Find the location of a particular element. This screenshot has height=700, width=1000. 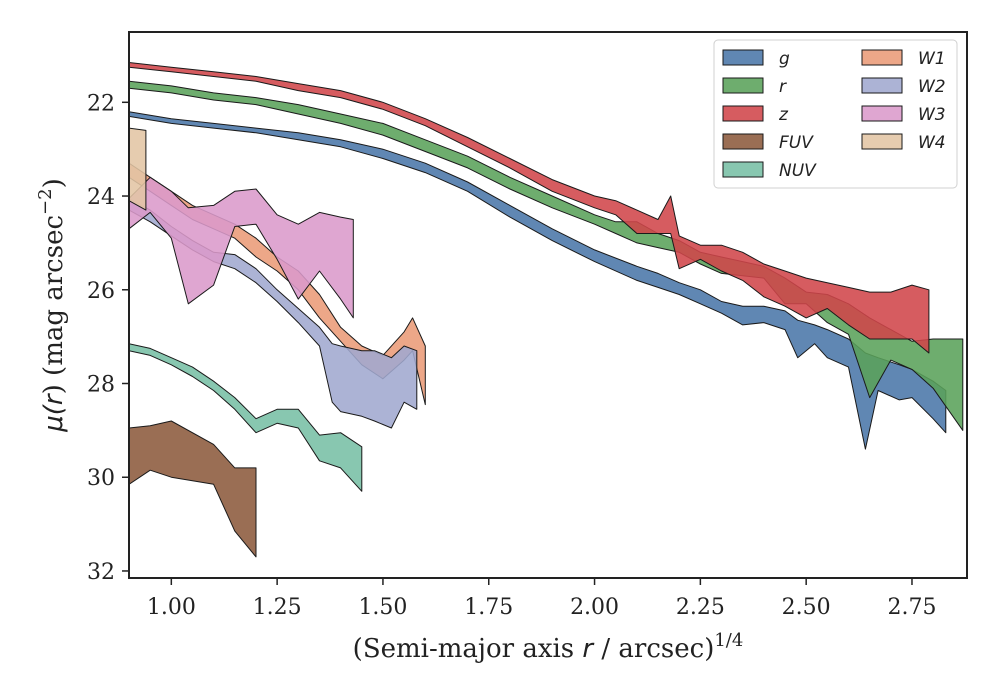

x-tick-label: 2.75 is located at coordinates (911, 607).